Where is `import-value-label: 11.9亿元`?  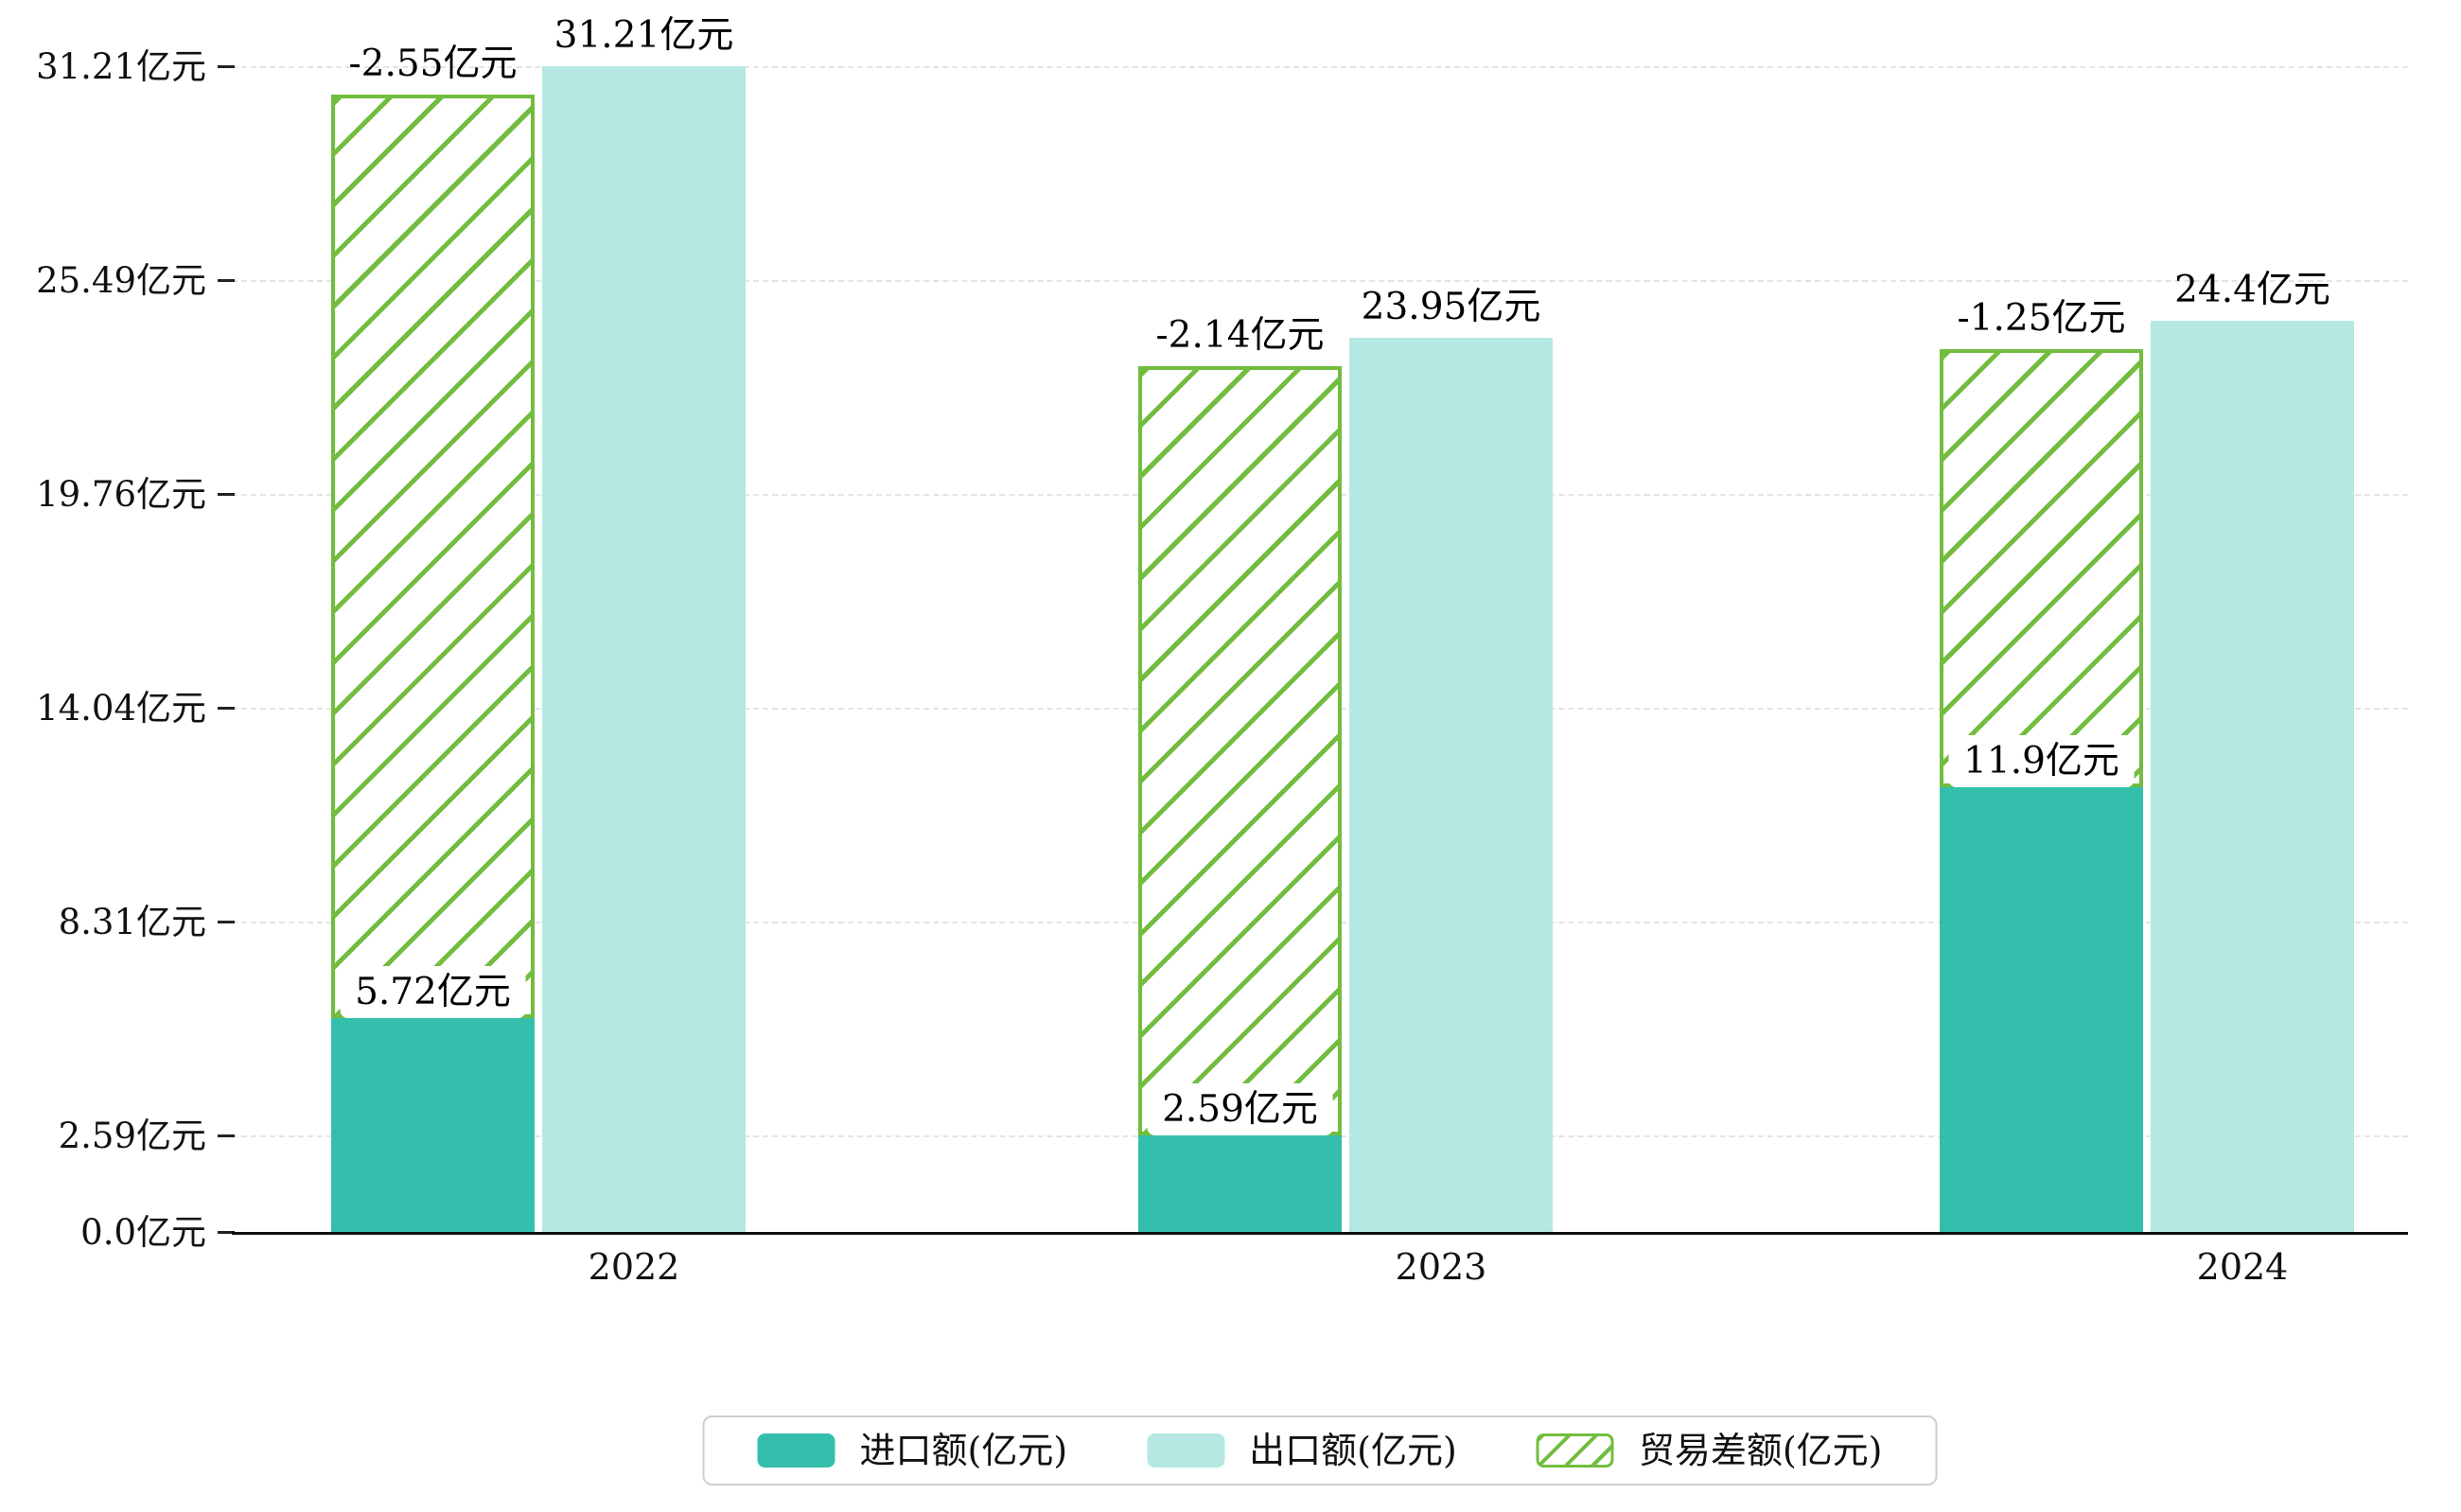 import-value-label: 11.9亿元 is located at coordinates (2041, 762).